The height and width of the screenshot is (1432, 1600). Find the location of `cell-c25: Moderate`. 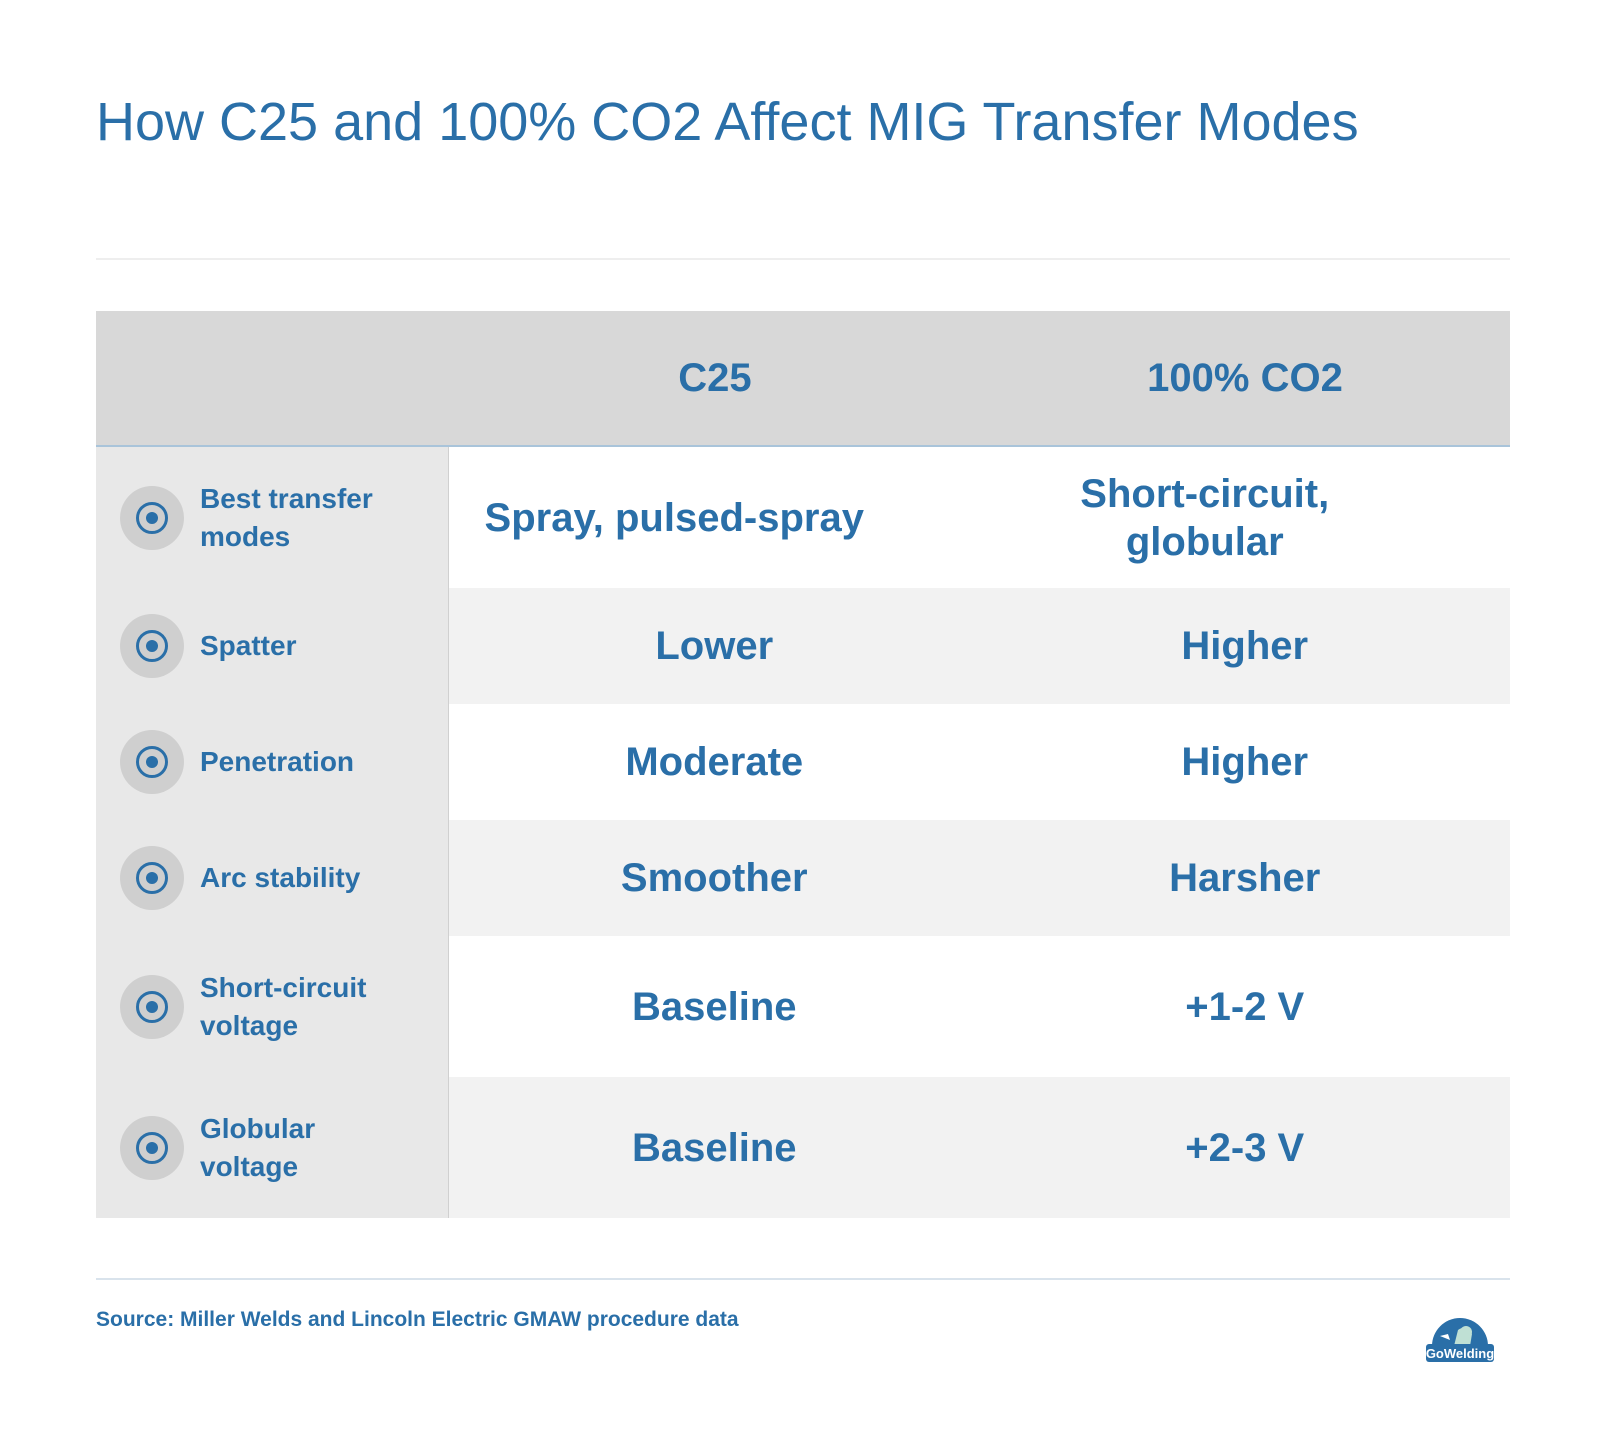

cell-c25: Moderate is located at coordinates (714, 762).